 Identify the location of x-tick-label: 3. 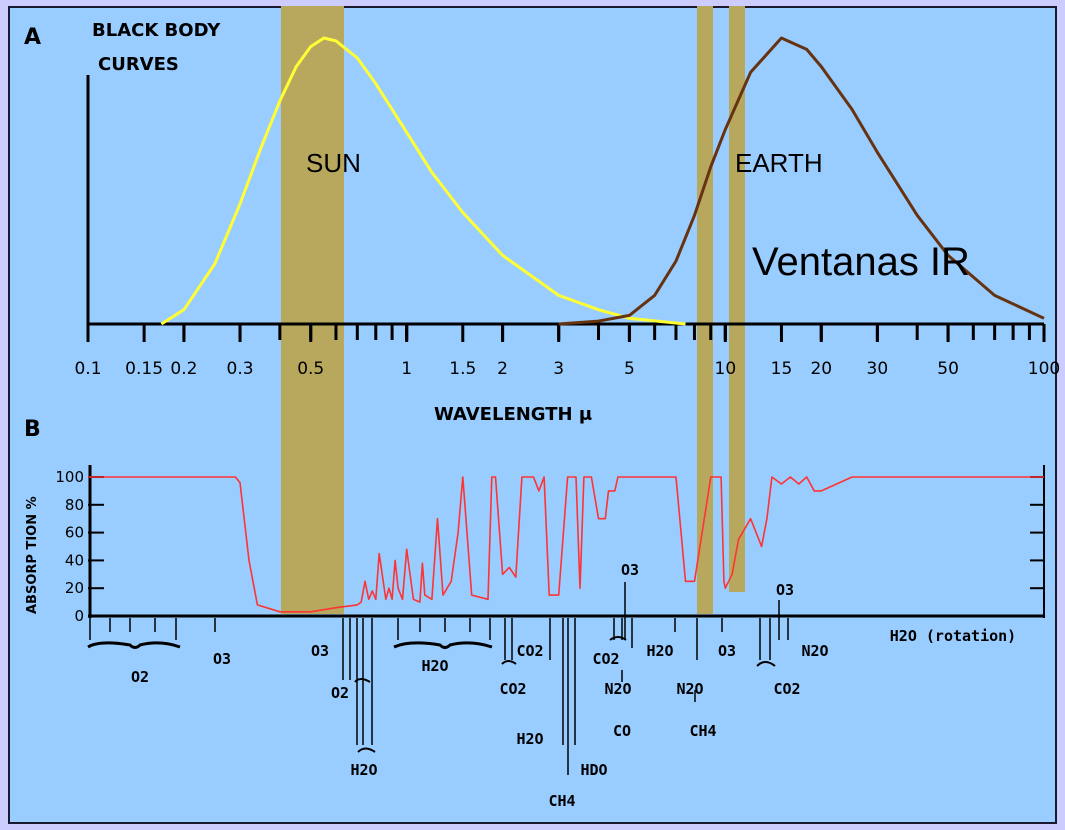
(558, 369).